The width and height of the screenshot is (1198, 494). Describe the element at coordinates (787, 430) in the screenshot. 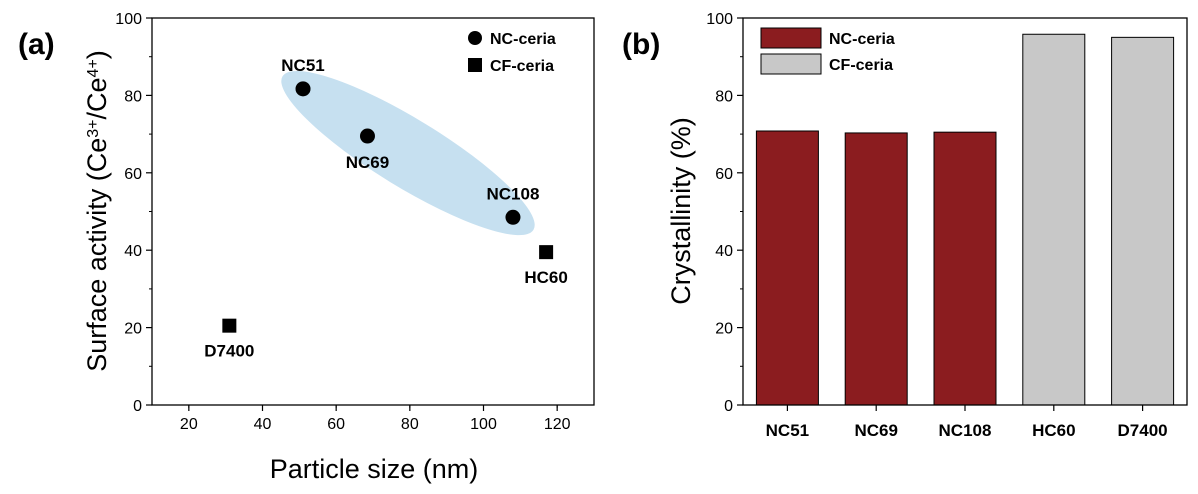

I see `category-label-nc51: NC51` at that location.